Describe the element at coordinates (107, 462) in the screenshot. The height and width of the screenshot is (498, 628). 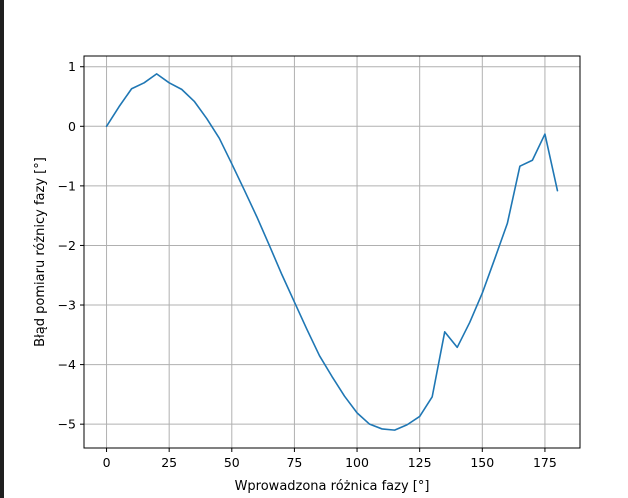
I see `x-tick-label: 0` at that location.